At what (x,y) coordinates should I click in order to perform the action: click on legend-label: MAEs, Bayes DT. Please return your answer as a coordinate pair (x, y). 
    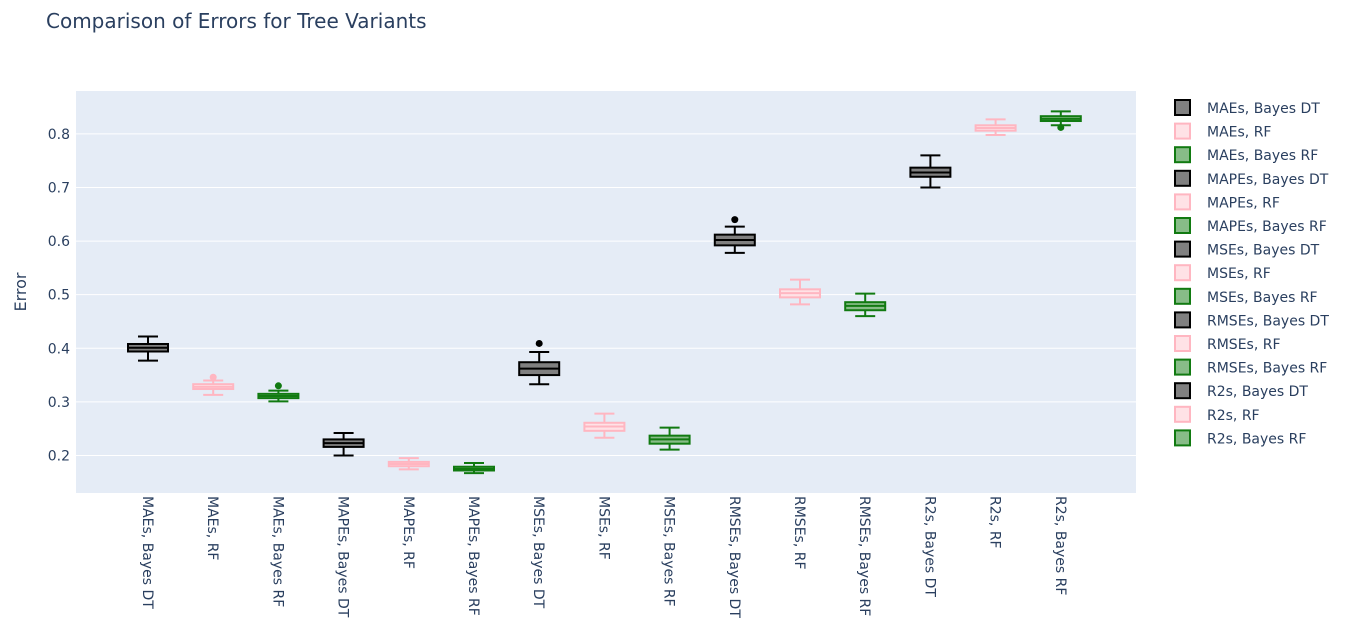
    Looking at the image, I should click on (1263, 109).